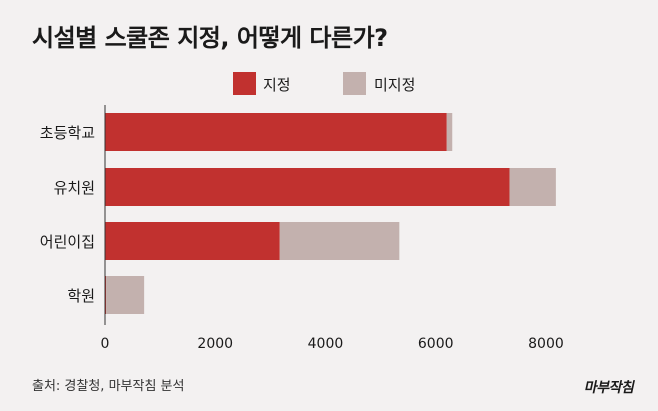 The width and height of the screenshot is (658, 411). I want to click on legend-swatch-undesignated, so click(354, 83).